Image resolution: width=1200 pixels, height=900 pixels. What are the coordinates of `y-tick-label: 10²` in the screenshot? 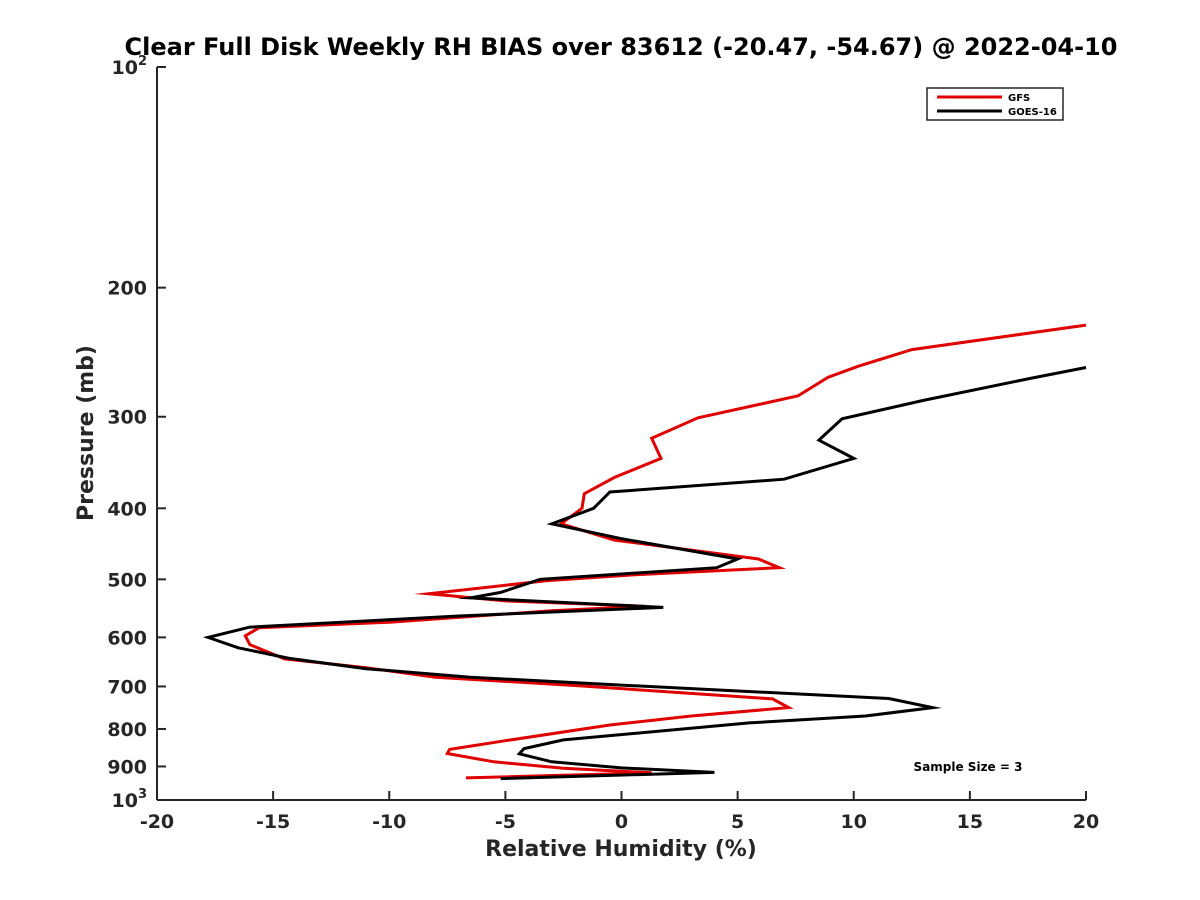 It's located at (130, 66).